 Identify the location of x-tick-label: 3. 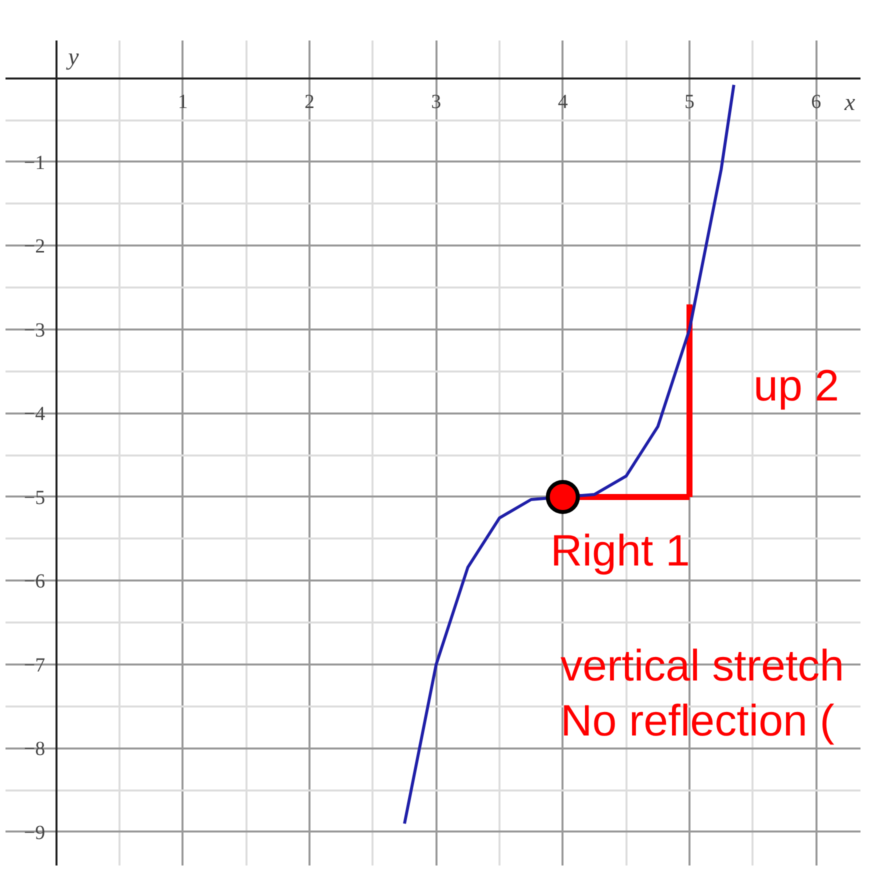
(436, 102).